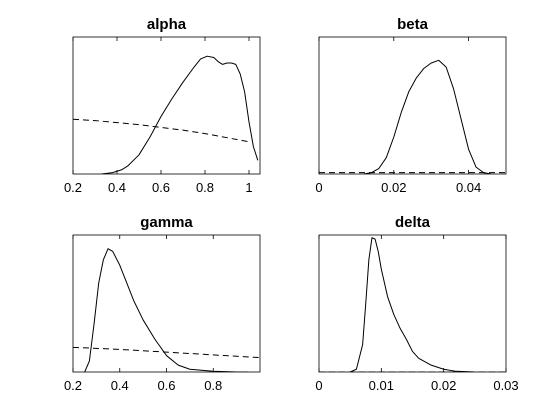  What do you see at coordinates (248, 187) in the screenshot?
I see `x-tick-label: 1` at bounding box center [248, 187].